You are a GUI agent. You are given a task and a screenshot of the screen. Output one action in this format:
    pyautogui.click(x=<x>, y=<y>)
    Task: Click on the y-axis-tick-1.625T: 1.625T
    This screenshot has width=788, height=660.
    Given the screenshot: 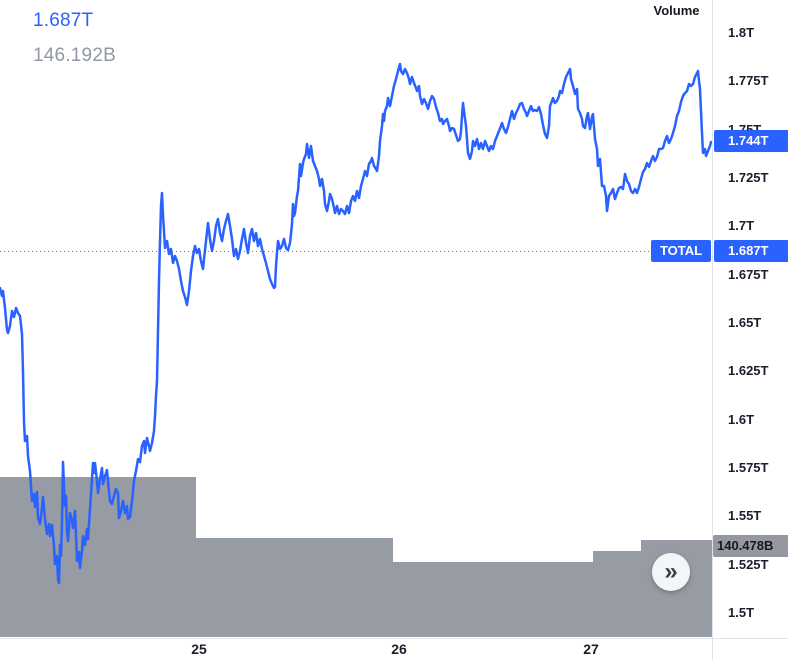 What is the action you would take?
    pyautogui.click(x=748, y=371)
    